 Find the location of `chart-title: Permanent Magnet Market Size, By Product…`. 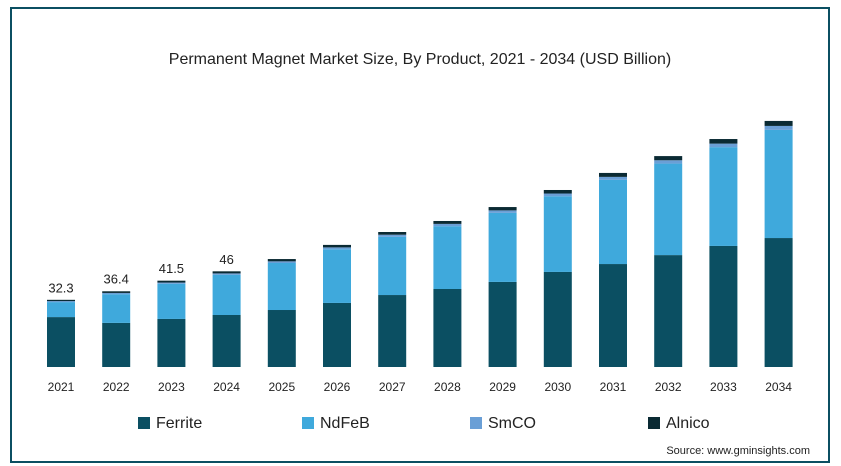

chart-title: Permanent Magnet Market Size, By Product… is located at coordinates (420, 59).